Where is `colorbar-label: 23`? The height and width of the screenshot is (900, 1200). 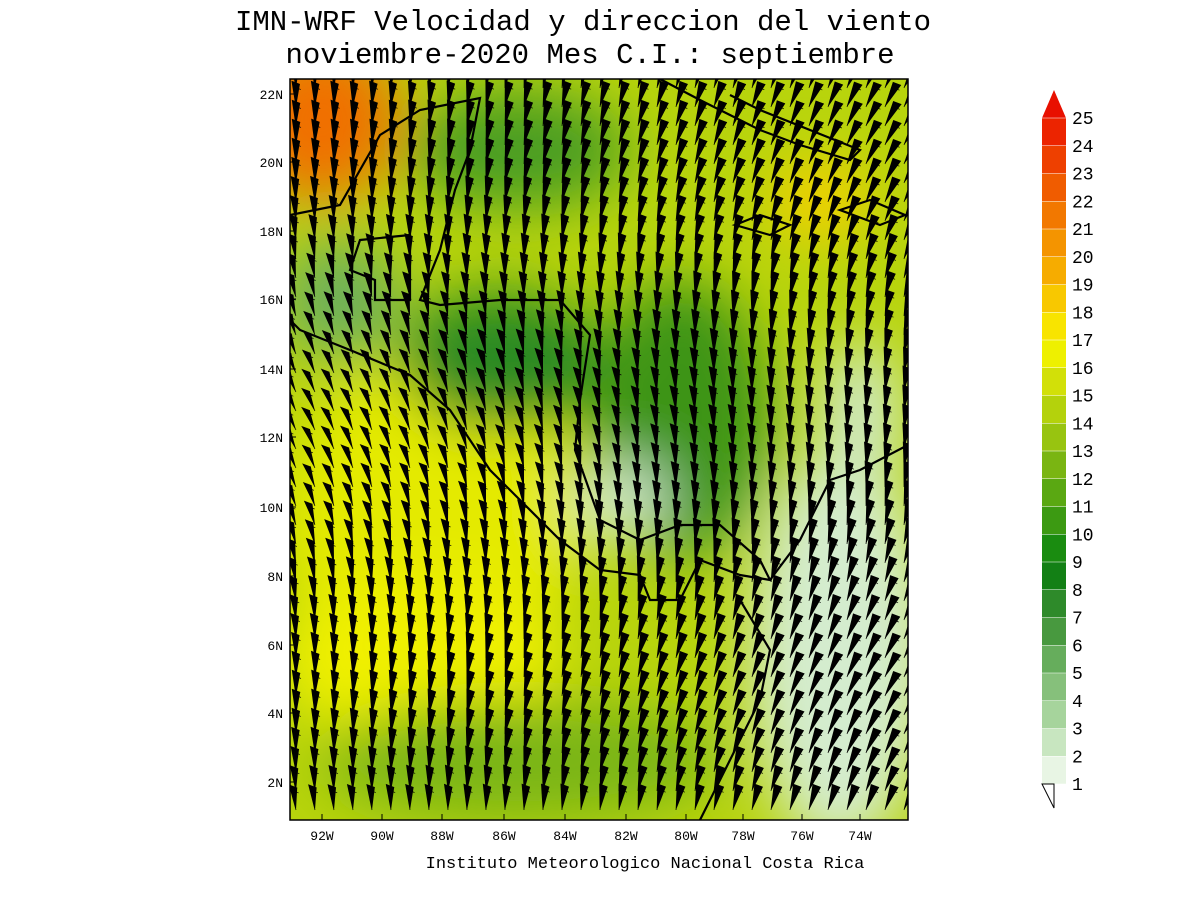 colorbar-label: 23 is located at coordinates (1083, 176).